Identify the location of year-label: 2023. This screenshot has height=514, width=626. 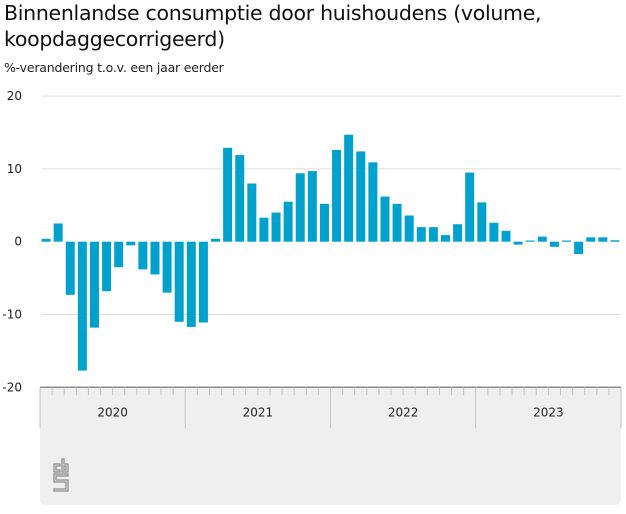
(548, 412).